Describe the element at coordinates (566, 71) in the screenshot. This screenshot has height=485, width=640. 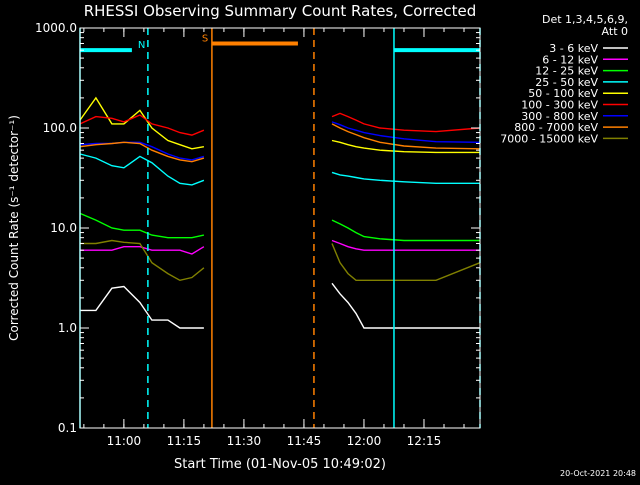
I see `legend-label: 12 - 25 keV` at that location.